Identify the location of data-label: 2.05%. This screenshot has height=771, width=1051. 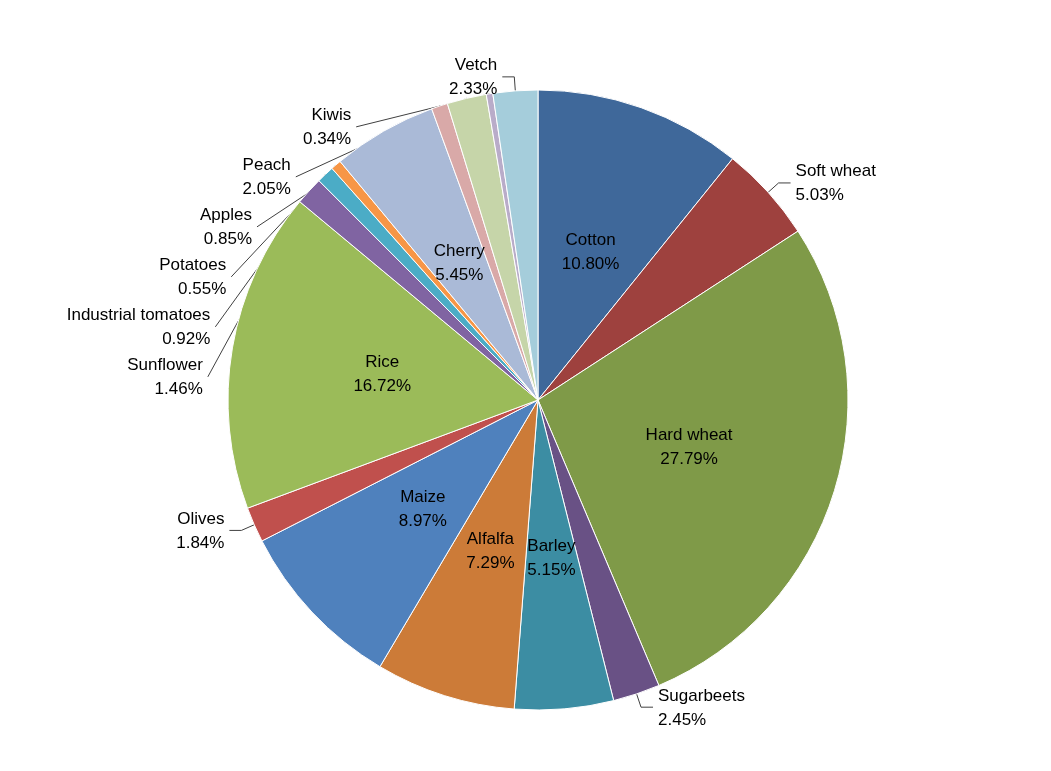
(266, 189).